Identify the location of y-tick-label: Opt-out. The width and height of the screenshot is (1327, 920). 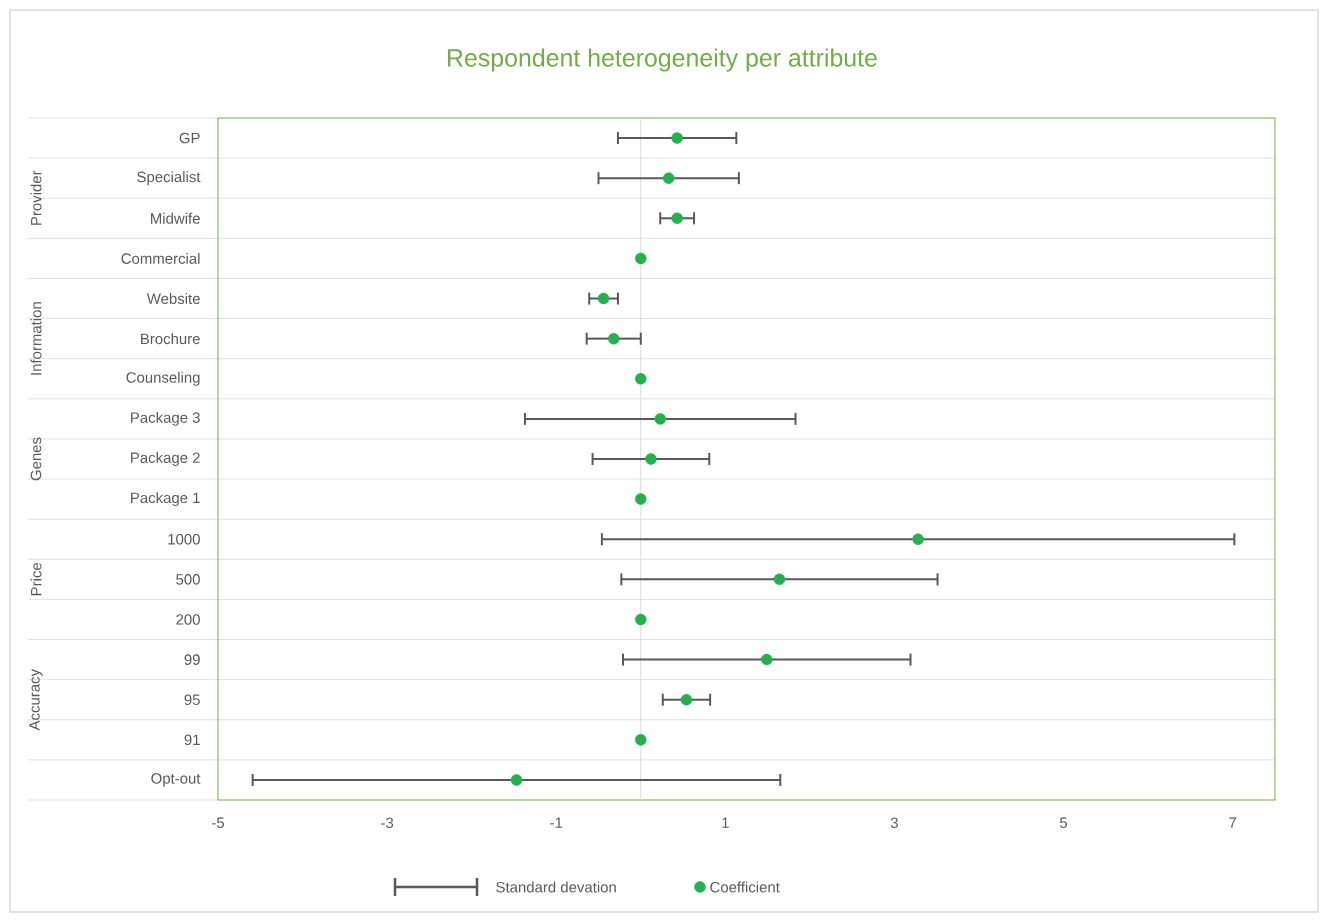
(176, 780).